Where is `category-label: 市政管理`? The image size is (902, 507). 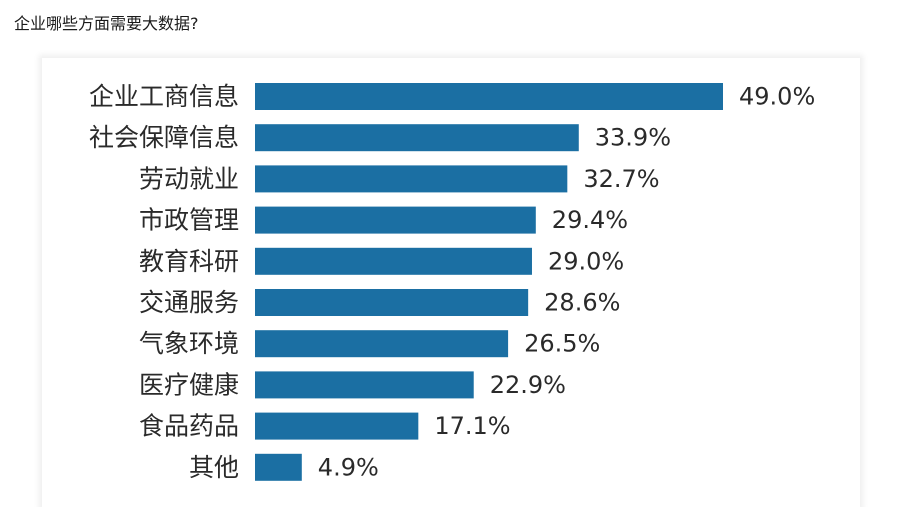 category-label: 市政管理 is located at coordinates (189, 220).